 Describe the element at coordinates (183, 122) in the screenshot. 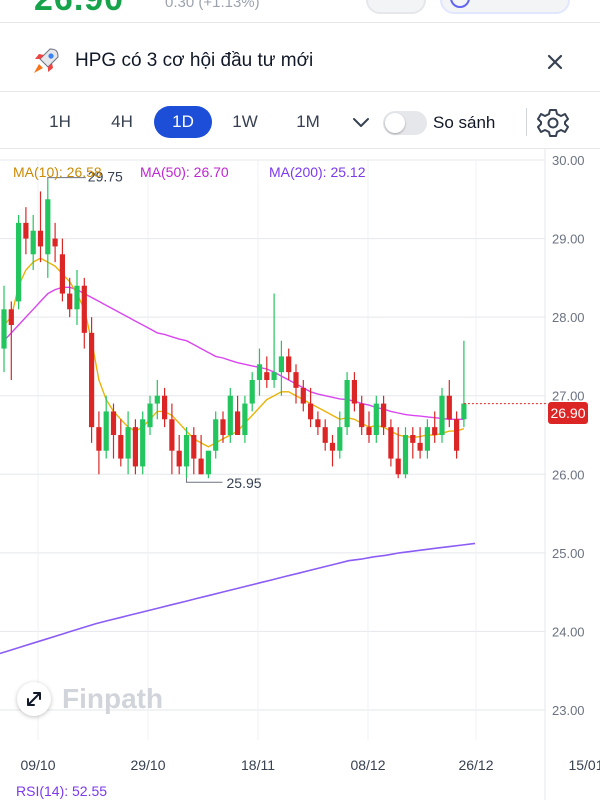

I see `timeframe-1d: 1D` at that location.